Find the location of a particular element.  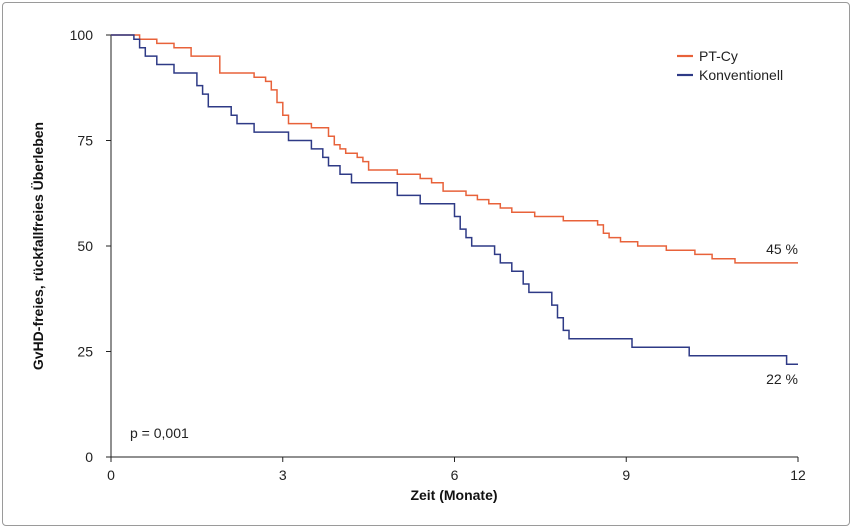

y-tick-label-50: 50 is located at coordinates (85, 246).